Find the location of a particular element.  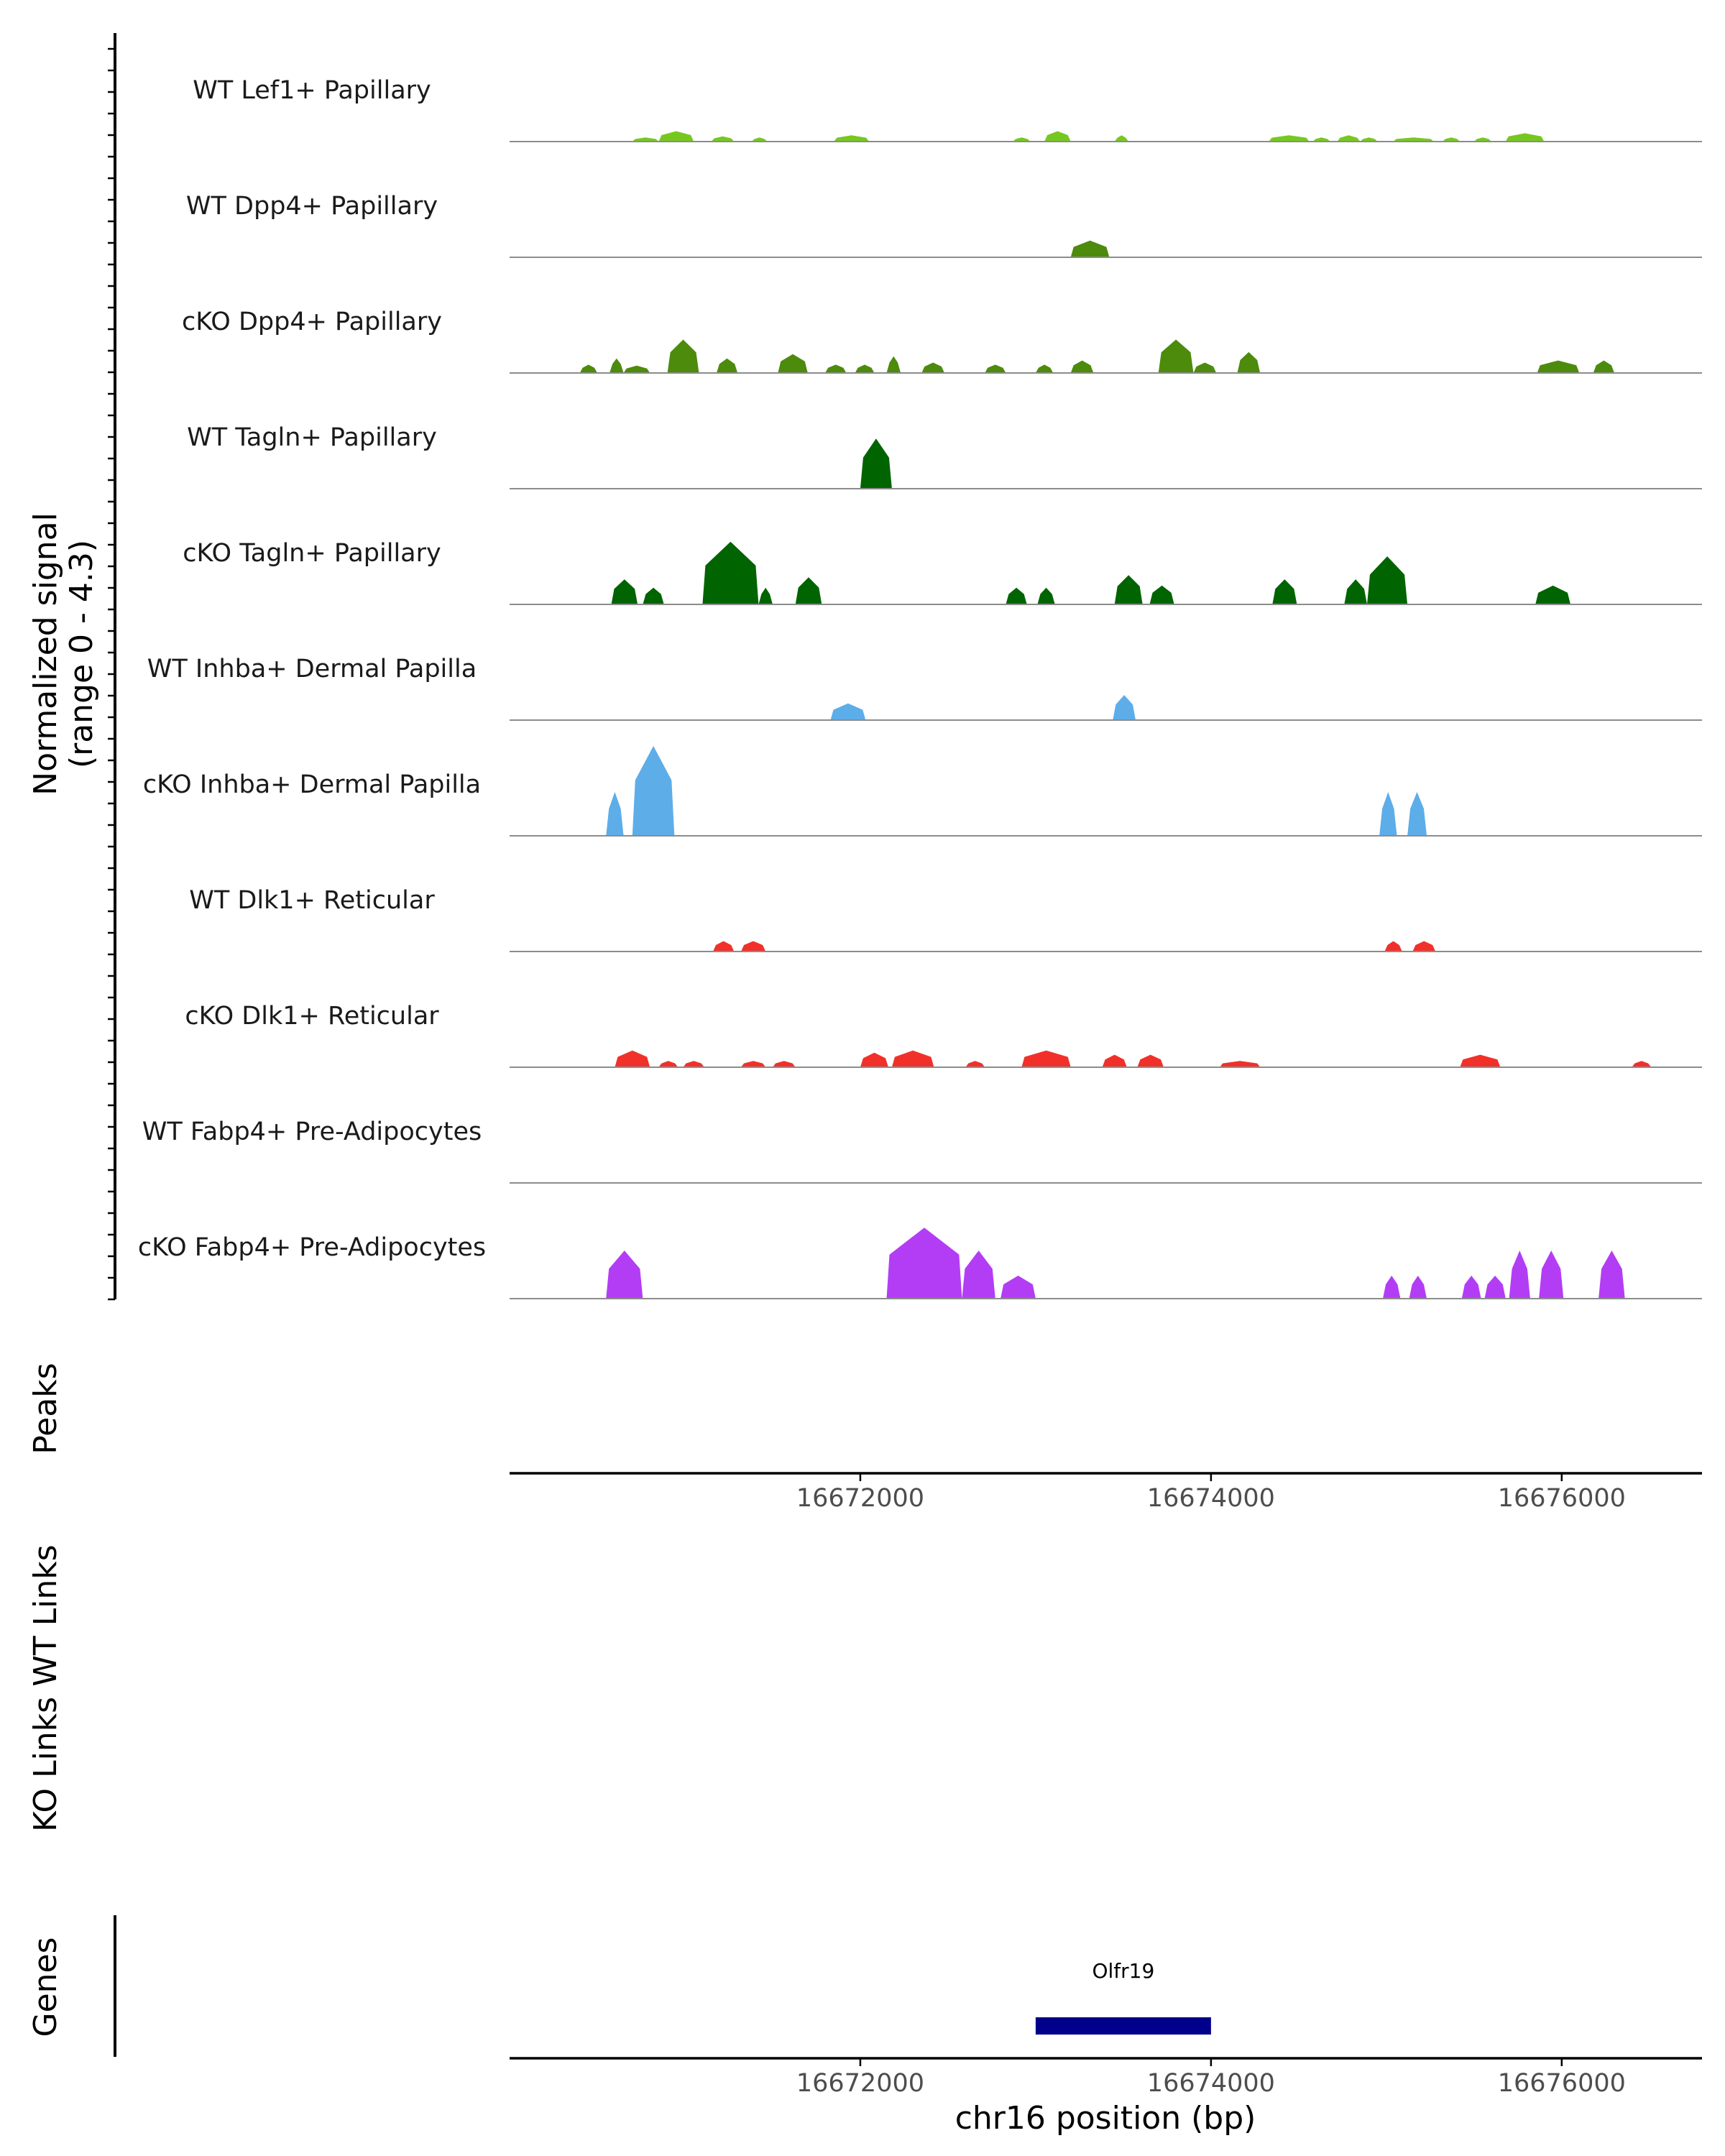

track-label: WT Dpp4+ Papillary is located at coordinates (312, 206).